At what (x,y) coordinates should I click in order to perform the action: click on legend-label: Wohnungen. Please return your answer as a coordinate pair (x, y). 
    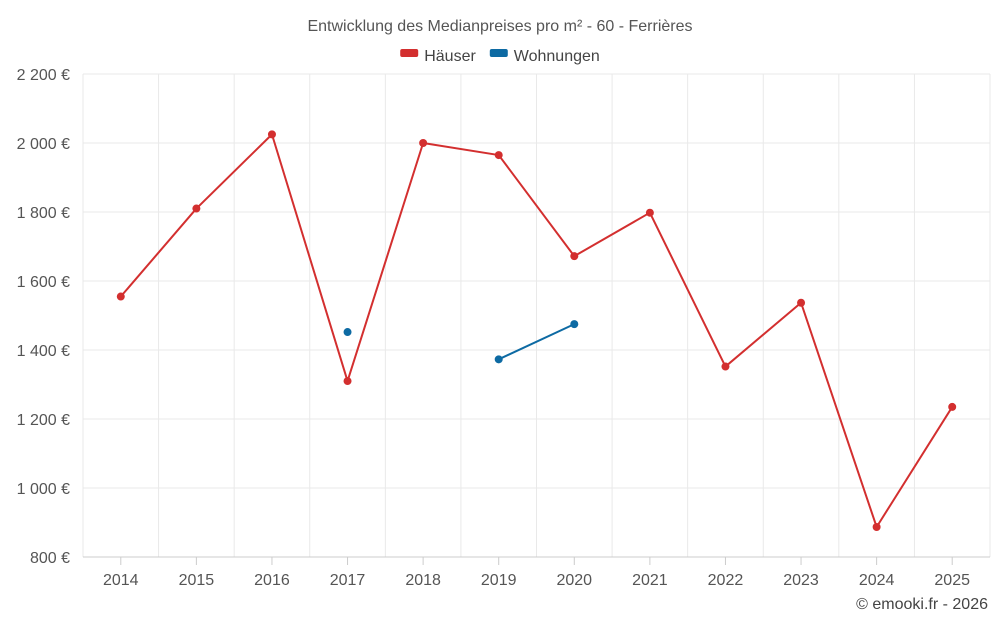
    Looking at the image, I should click on (557, 56).